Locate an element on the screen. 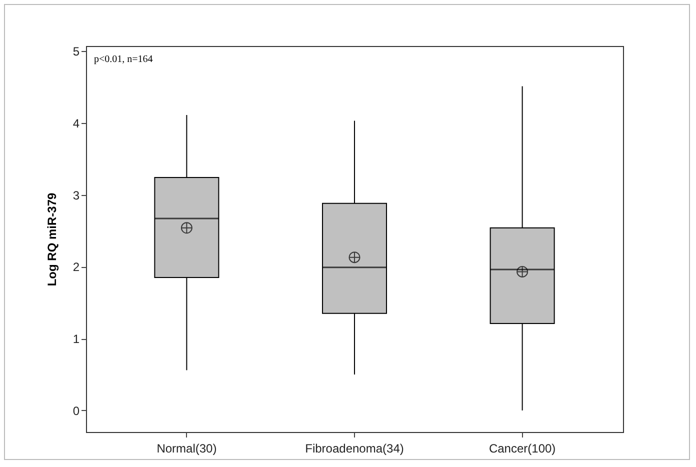 This screenshot has height=467, width=696. x-tick-label: Normal(30) is located at coordinates (186, 449).